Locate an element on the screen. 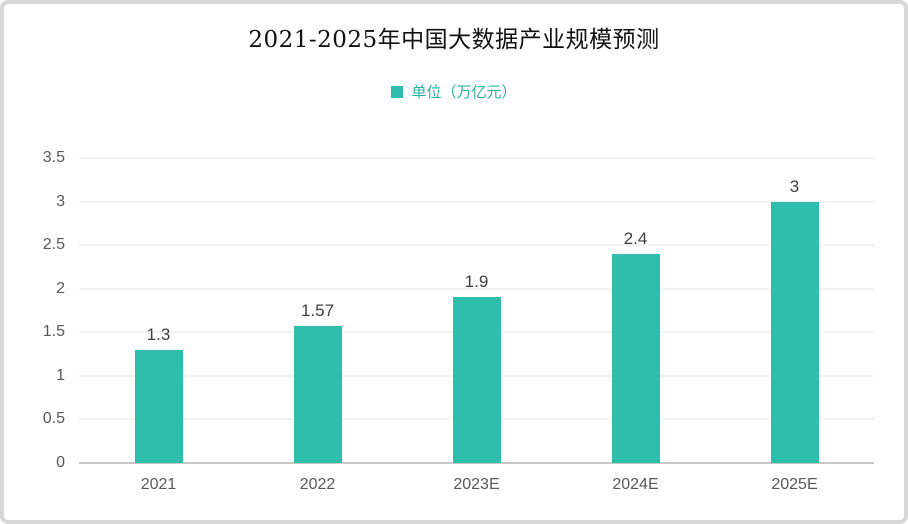  category-column: 3 2025E is located at coordinates (794, 325).